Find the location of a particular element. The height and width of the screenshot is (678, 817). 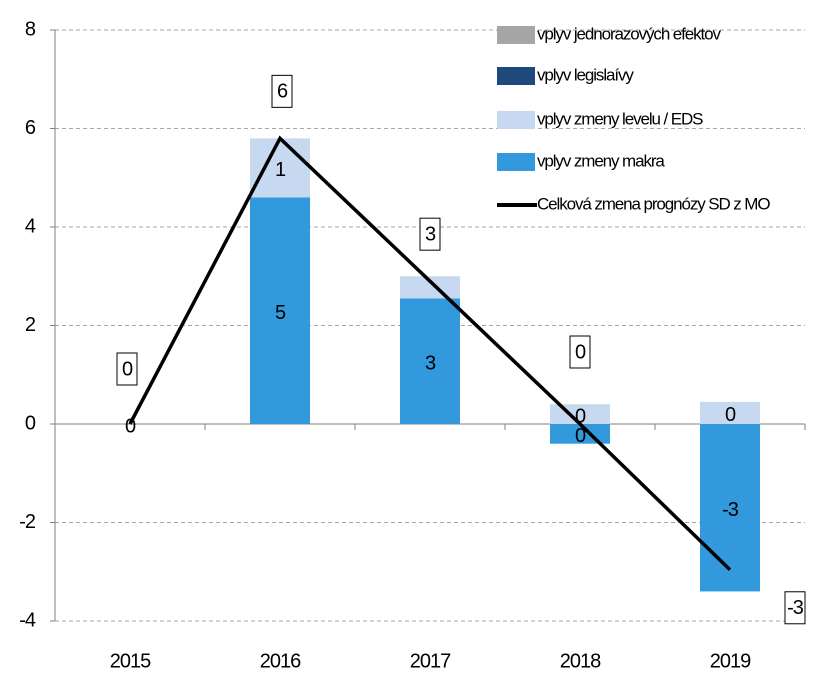

legend-label: vplyv zmeny makra is located at coordinates (601, 160).